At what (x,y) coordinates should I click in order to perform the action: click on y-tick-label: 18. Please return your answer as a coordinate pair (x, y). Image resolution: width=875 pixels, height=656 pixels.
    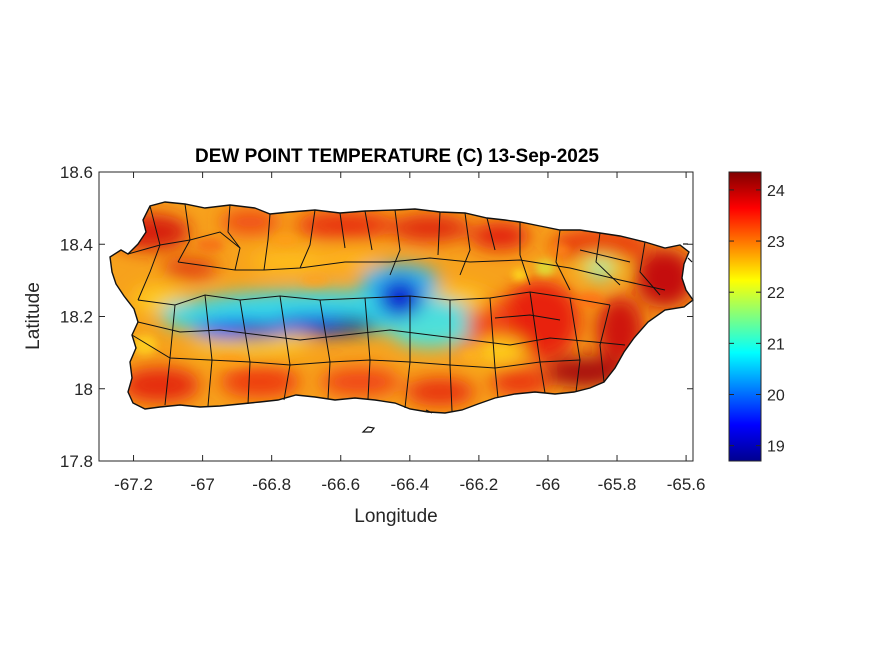
    Looking at the image, I should click on (83, 389).